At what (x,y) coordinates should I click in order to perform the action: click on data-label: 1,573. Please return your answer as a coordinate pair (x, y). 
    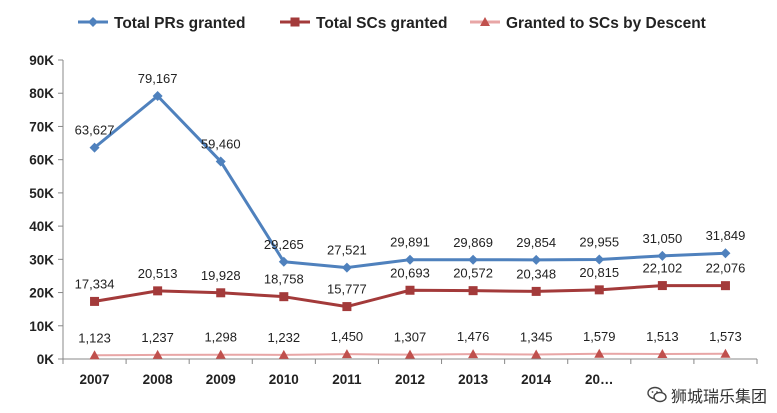
    Looking at the image, I should click on (725, 336).